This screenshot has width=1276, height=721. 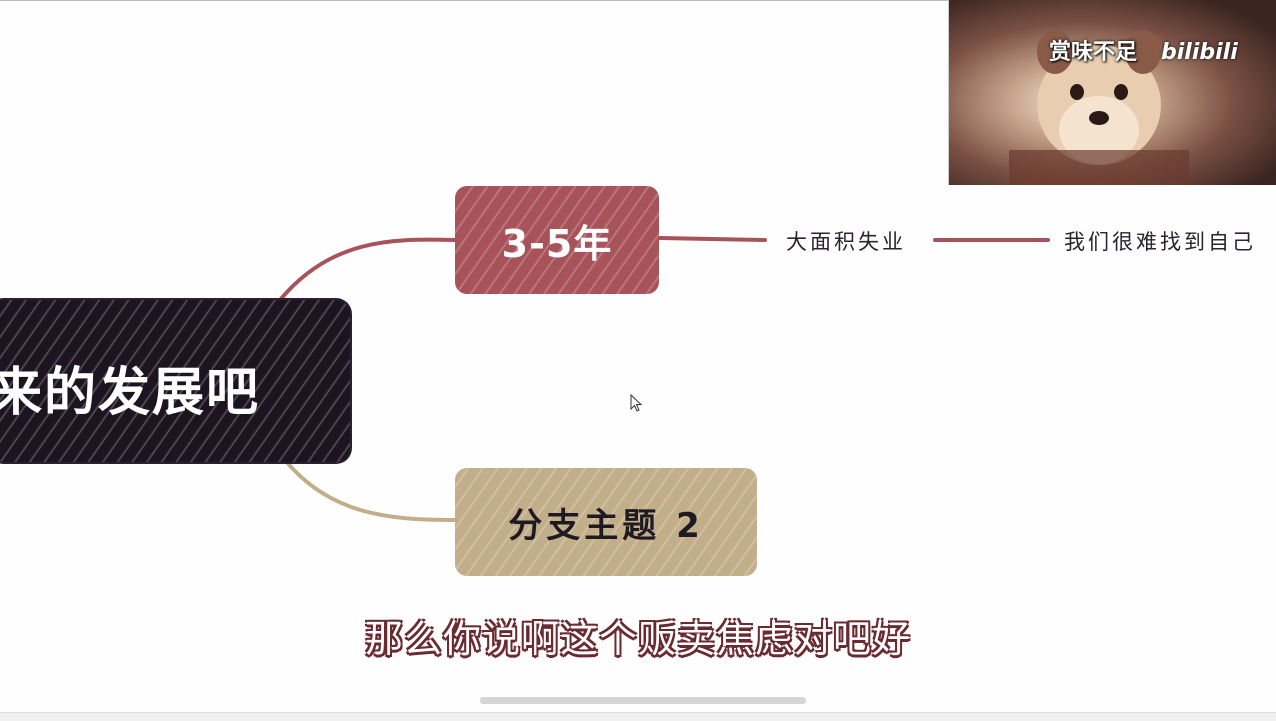 What do you see at coordinates (130, 393) in the screenshot?
I see `root-topic-label: 来的发展吧` at bounding box center [130, 393].